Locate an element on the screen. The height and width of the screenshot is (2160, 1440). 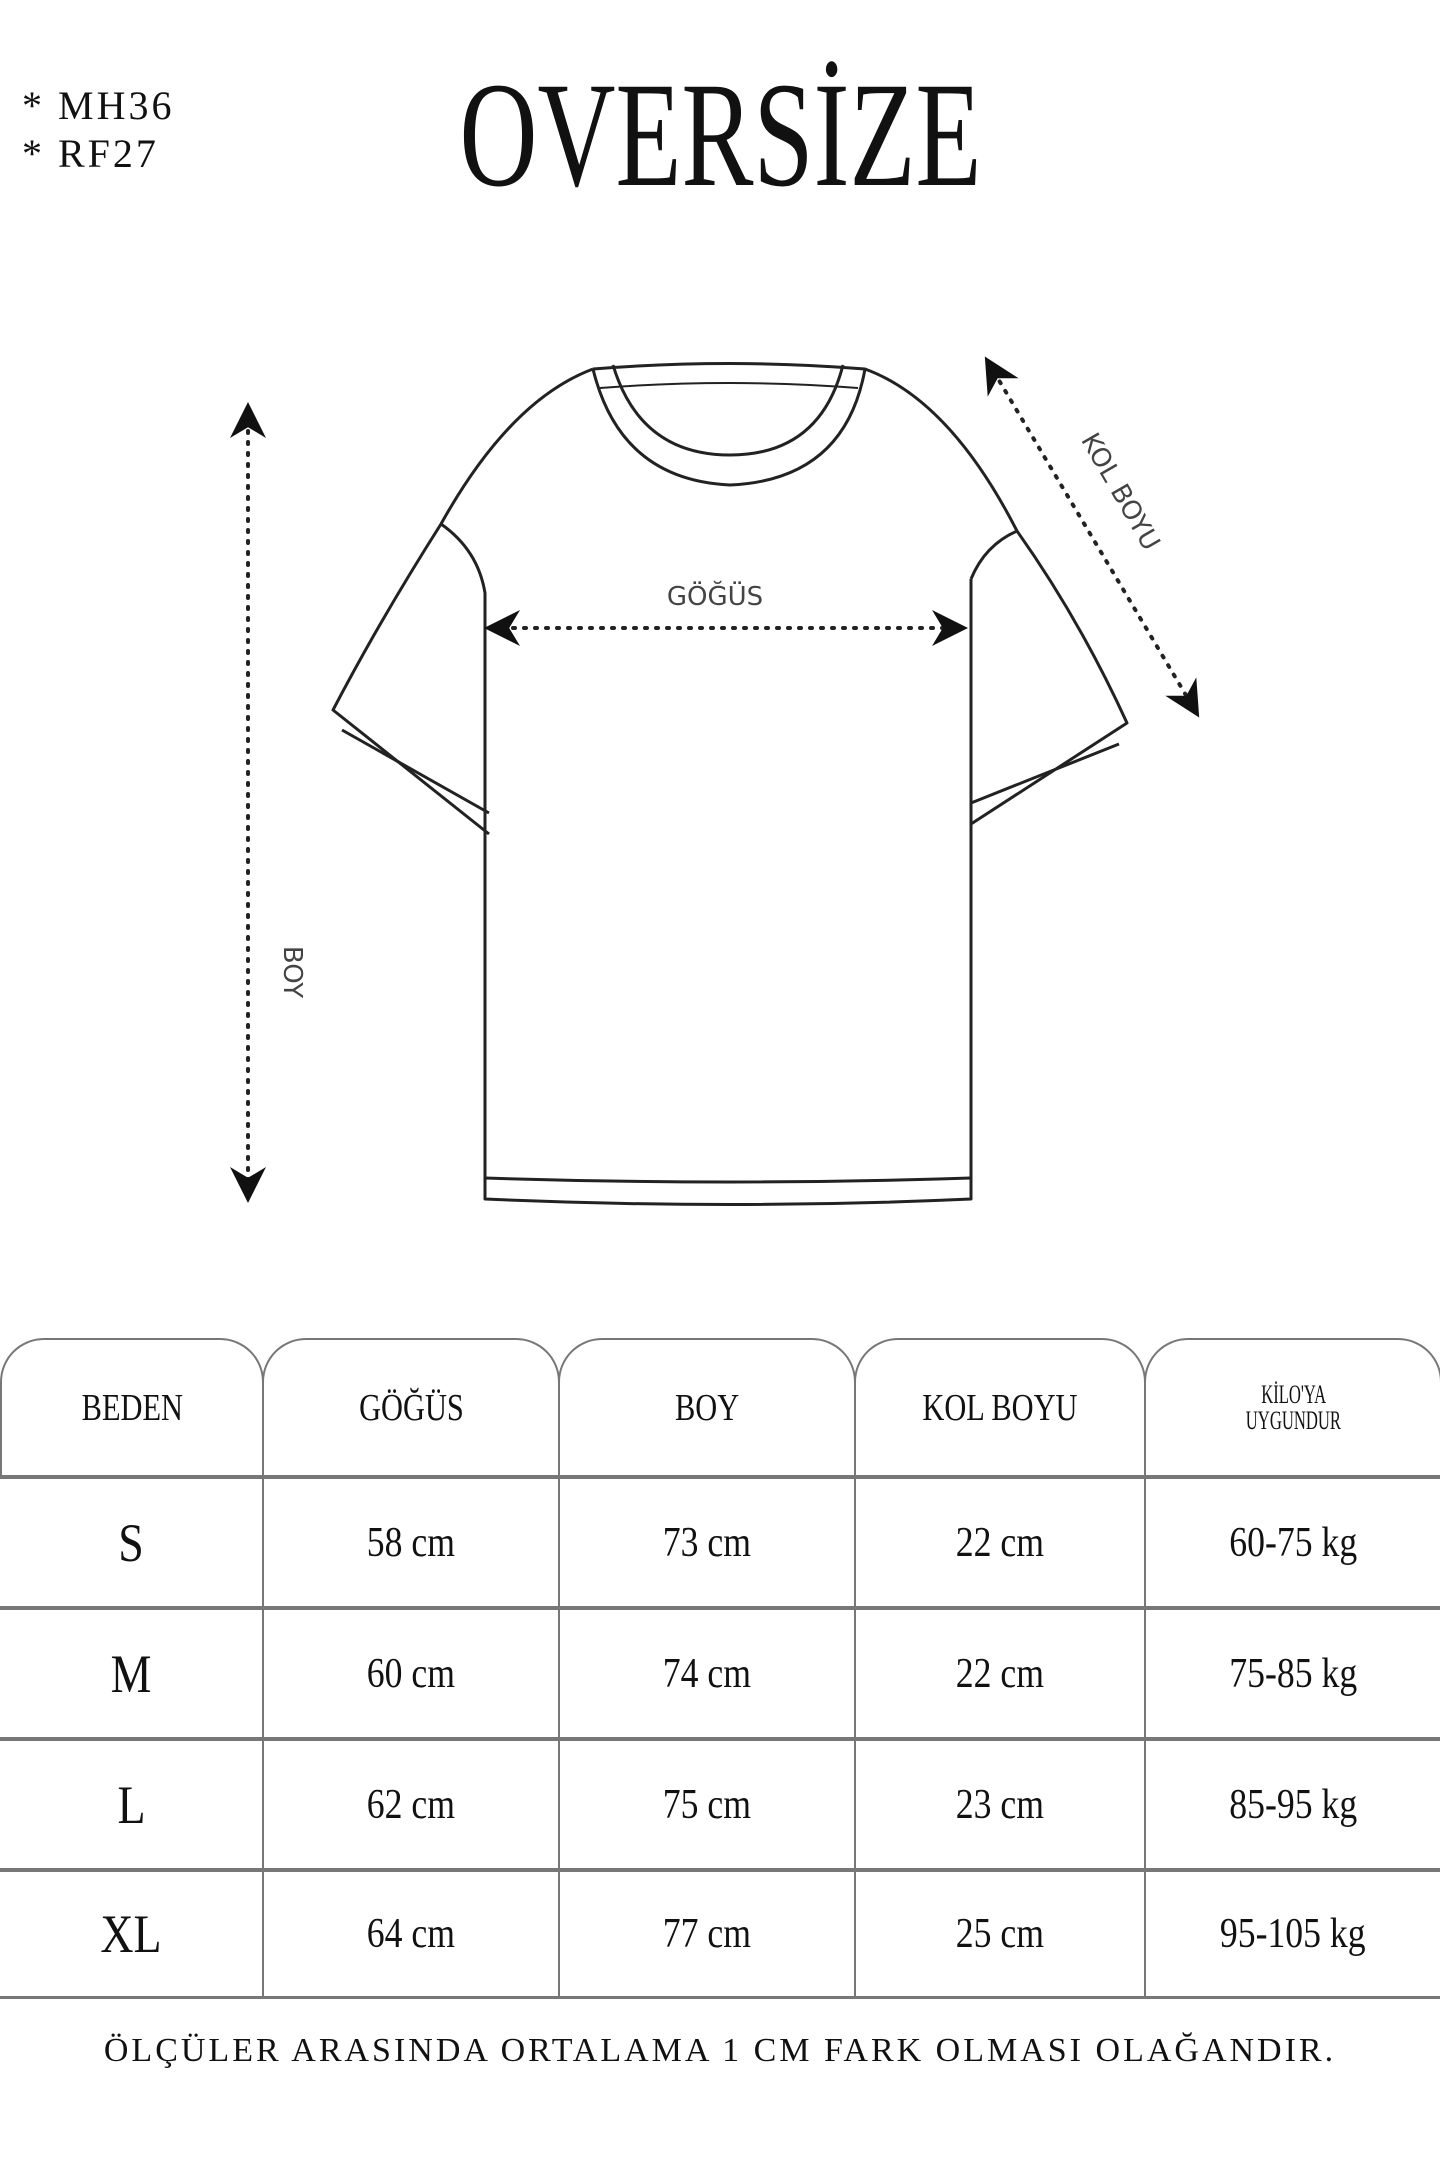
cell-value: 95-105 kg is located at coordinates (1293, 1934).